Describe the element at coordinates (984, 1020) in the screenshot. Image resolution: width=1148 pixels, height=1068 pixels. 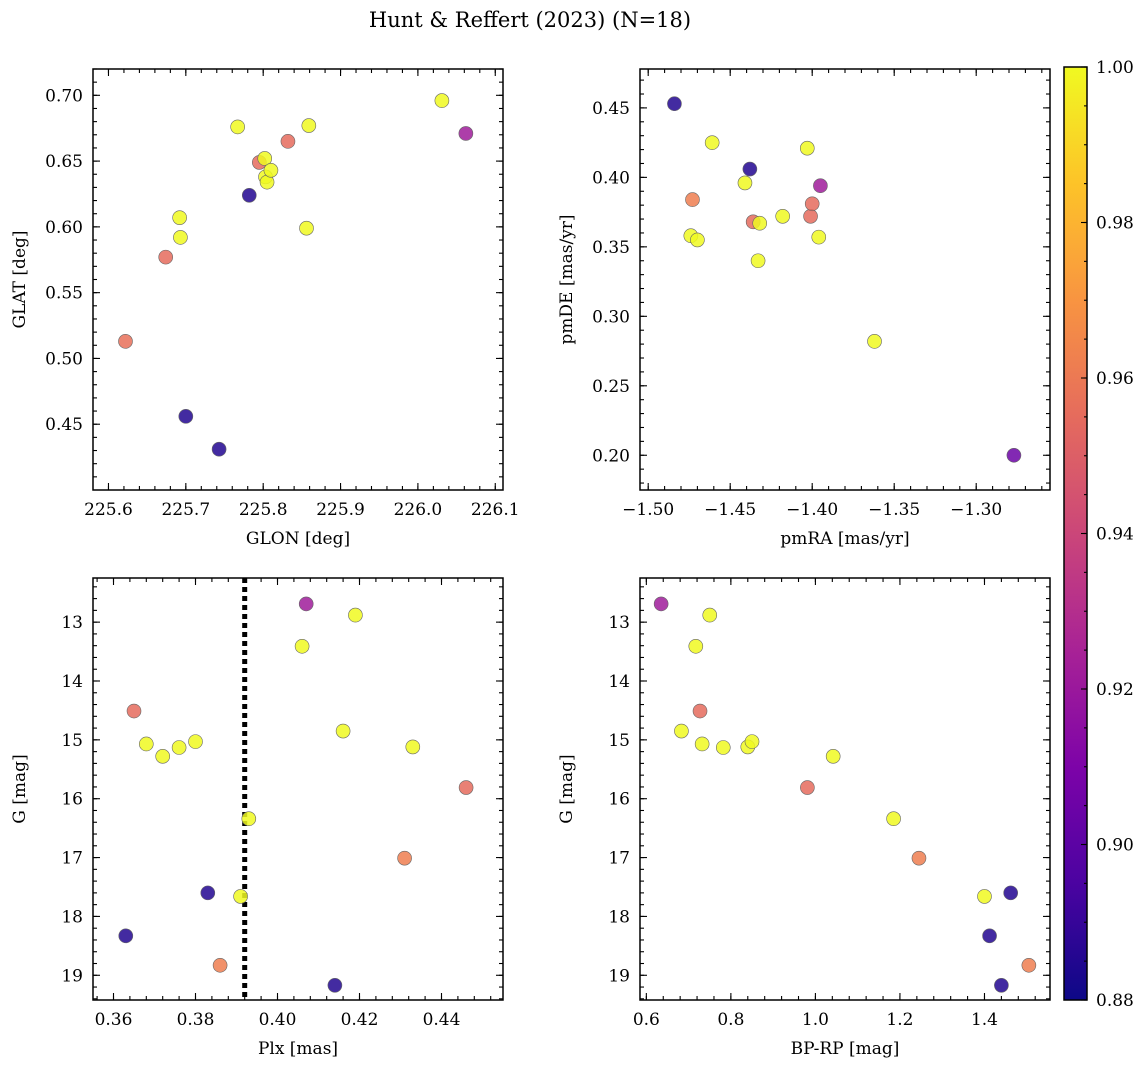
I see `x-tick-label: 1.4` at that location.